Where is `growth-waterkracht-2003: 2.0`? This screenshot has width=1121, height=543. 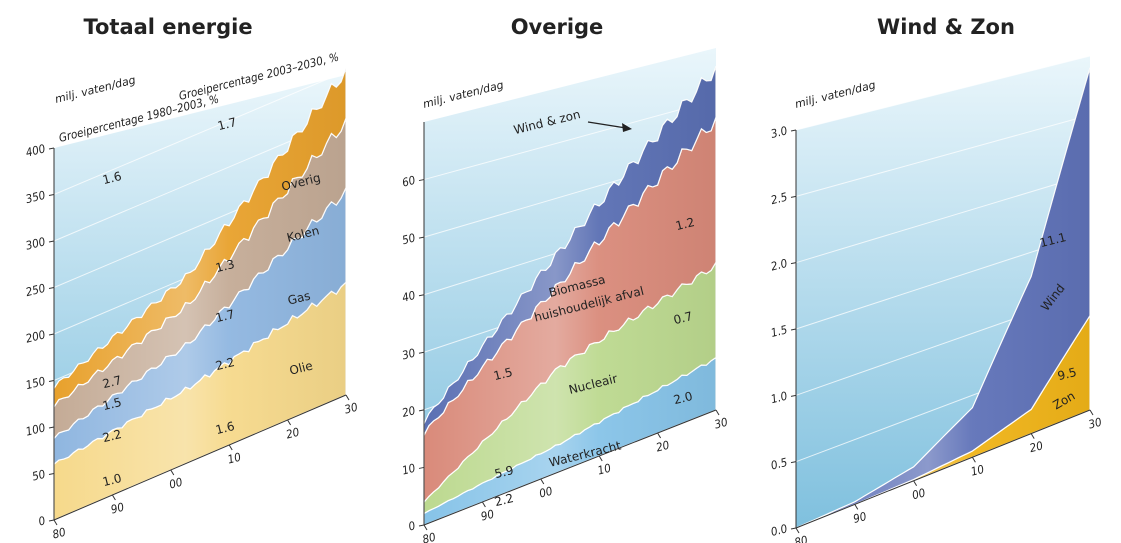
growth-waterkracht-2003: 2.0 is located at coordinates (683, 398).